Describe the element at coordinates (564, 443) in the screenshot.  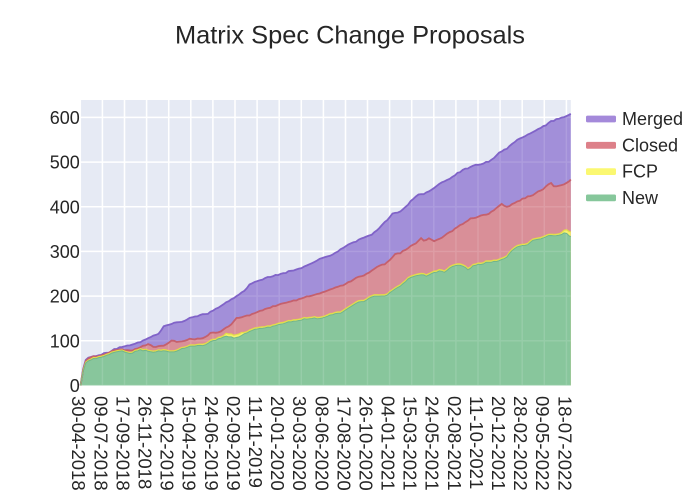
I see `svg-text: 18-07-2022` at that location.